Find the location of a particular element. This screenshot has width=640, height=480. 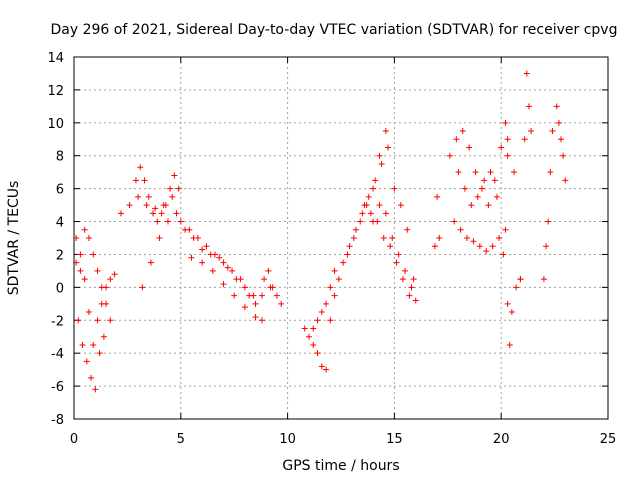

series-trace-b is located at coordinates (91, 355).